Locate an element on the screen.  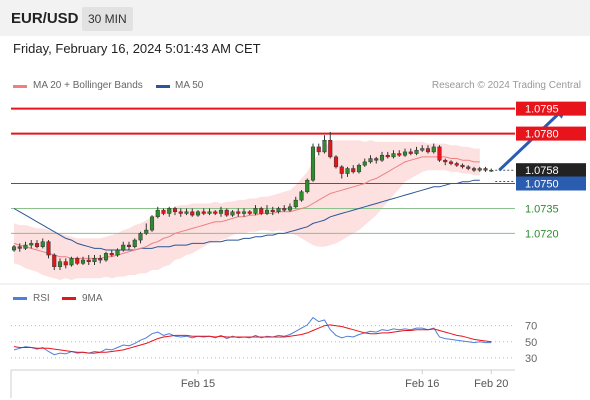
resistance-label: 1.0795 is located at coordinates (542, 110).